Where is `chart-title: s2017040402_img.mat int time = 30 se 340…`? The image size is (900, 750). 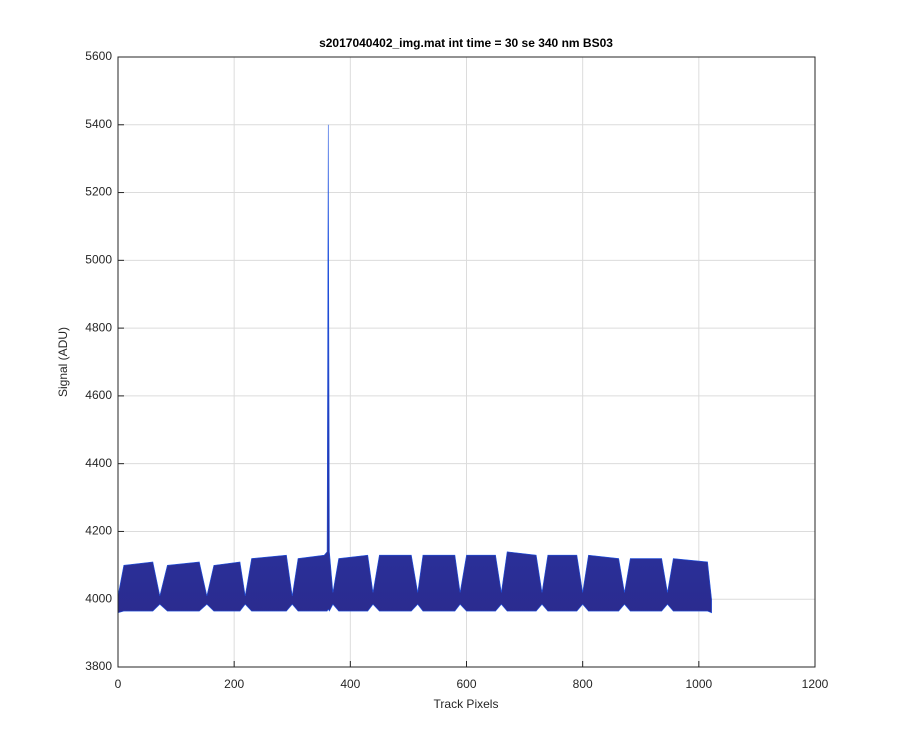
chart-title: s2017040402_img.mat int time = 30 se 340… is located at coordinates (466, 43).